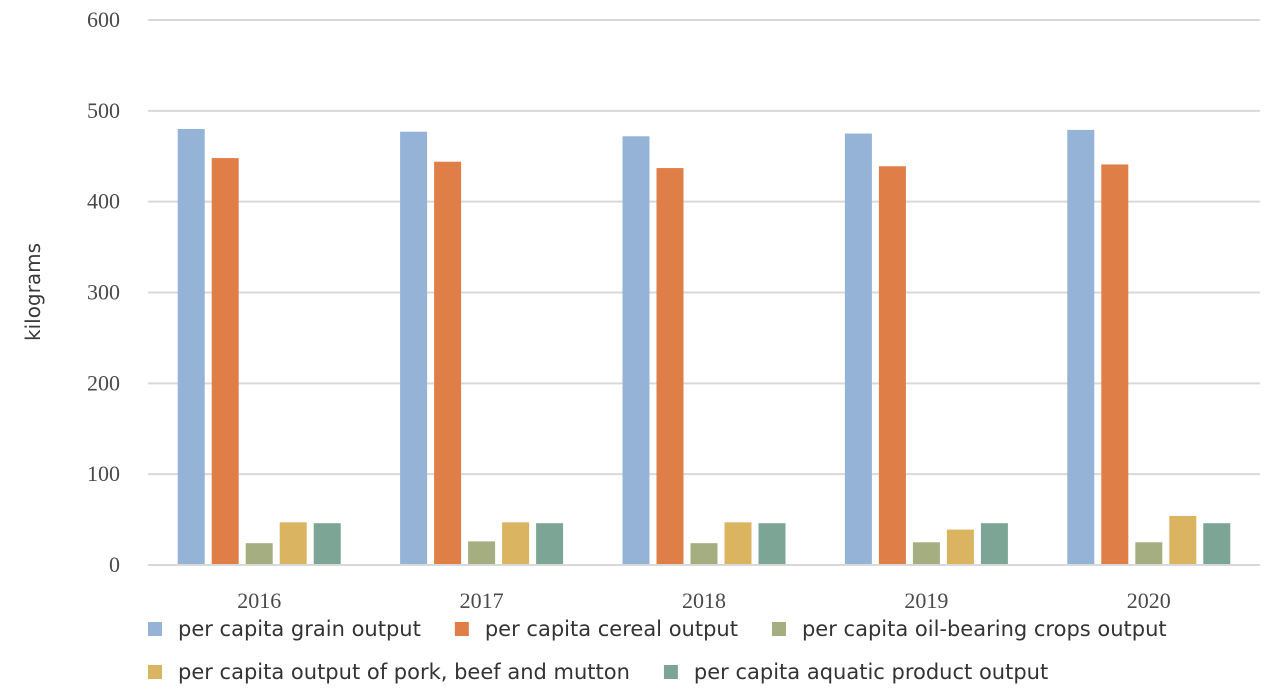 This screenshot has height=698, width=1271. Describe the element at coordinates (611, 629) in the screenshot. I see `legend-label: per capita cereal output` at that location.